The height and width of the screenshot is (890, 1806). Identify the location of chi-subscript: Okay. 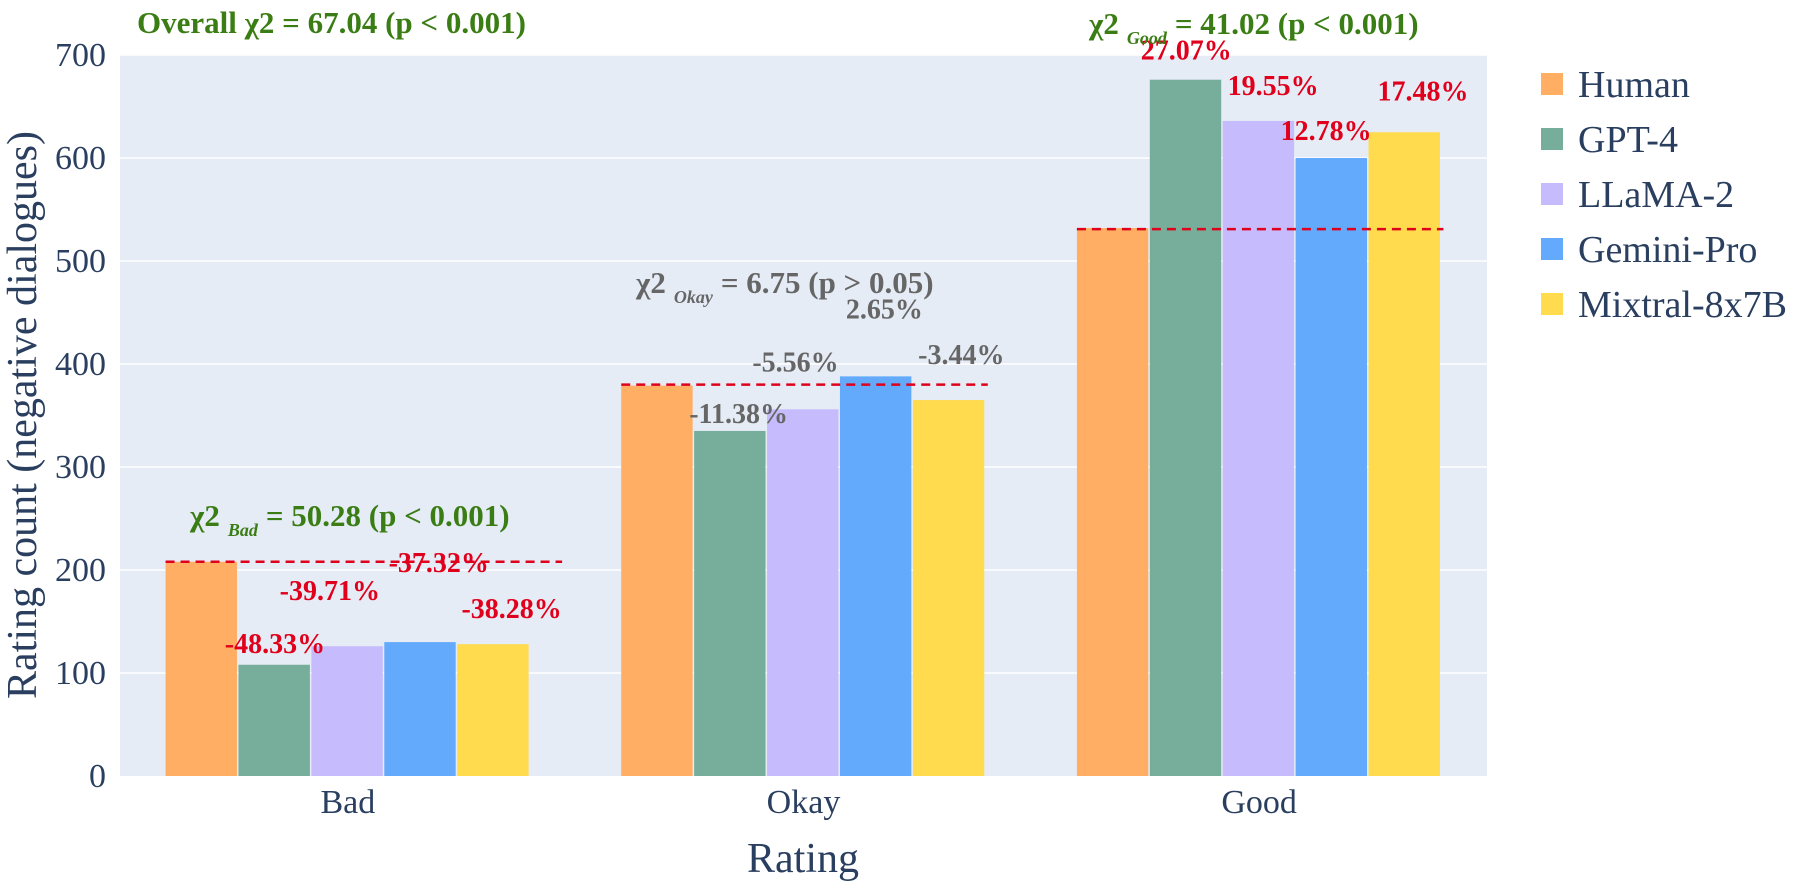
(694, 297).